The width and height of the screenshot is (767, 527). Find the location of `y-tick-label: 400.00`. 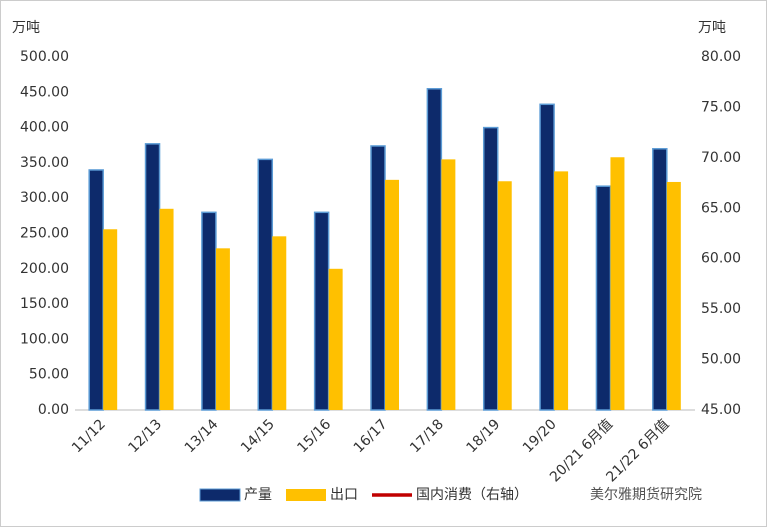

y-tick-label: 400.00 is located at coordinates (44, 128).